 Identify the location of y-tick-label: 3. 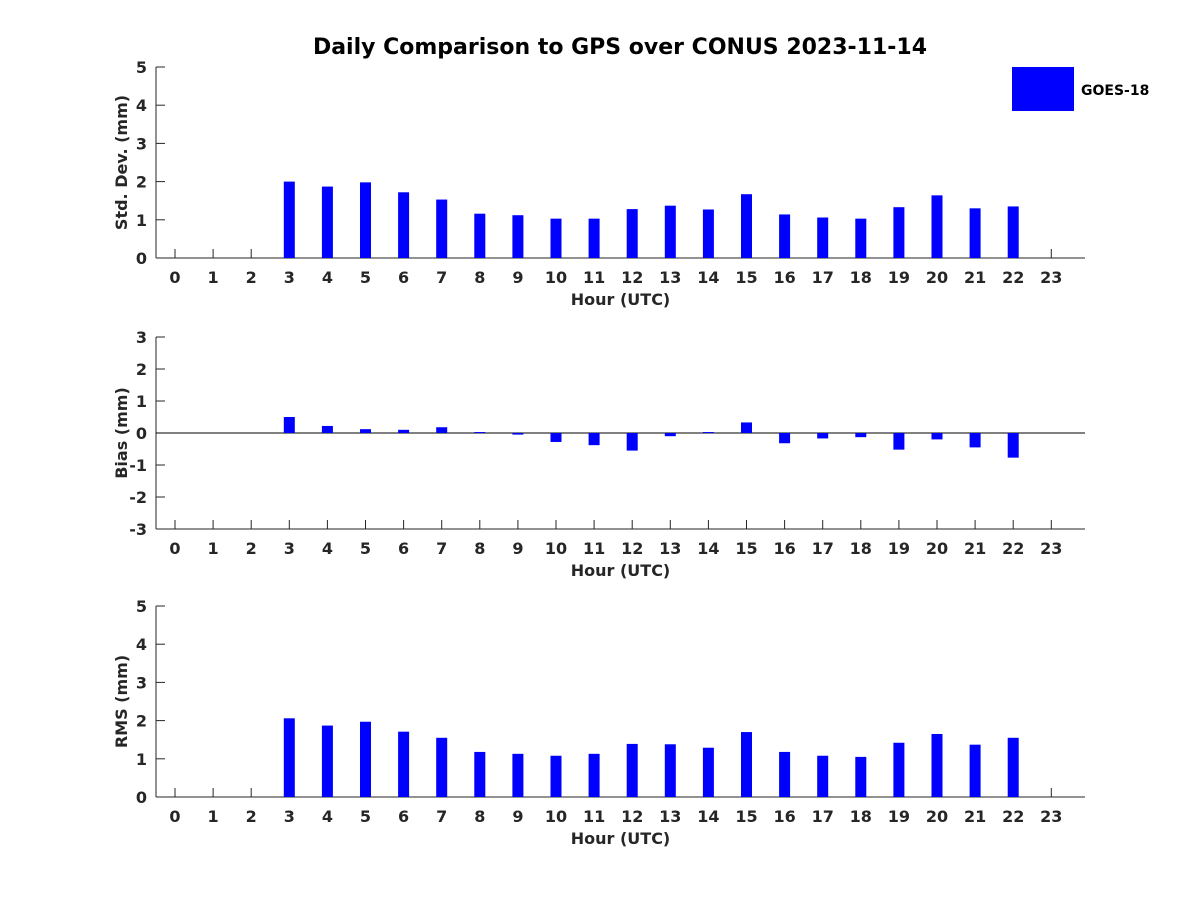
(141, 337).